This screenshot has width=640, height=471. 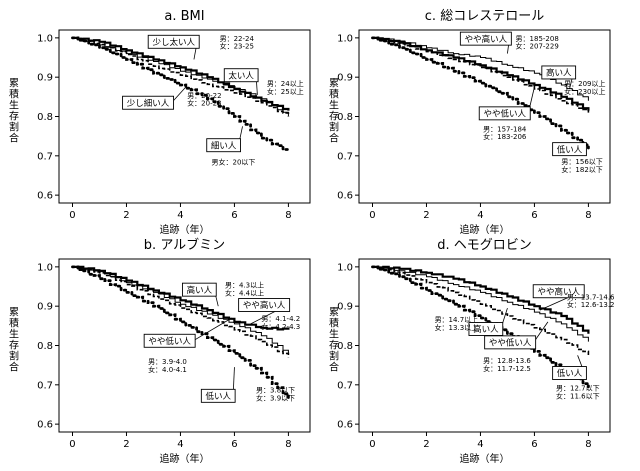 I want to click on range-label: 男：13.7-14.6, so click(x=591, y=297).